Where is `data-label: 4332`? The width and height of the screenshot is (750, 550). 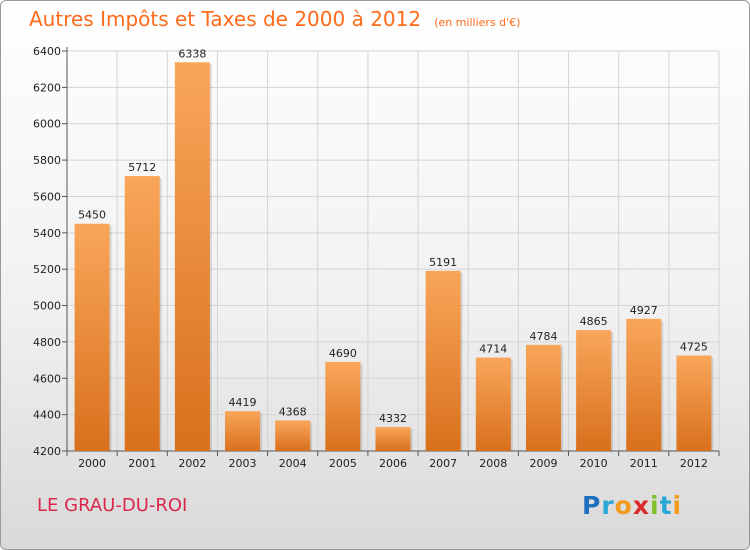 data-label: 4332 is located at coordinates (393, 418).